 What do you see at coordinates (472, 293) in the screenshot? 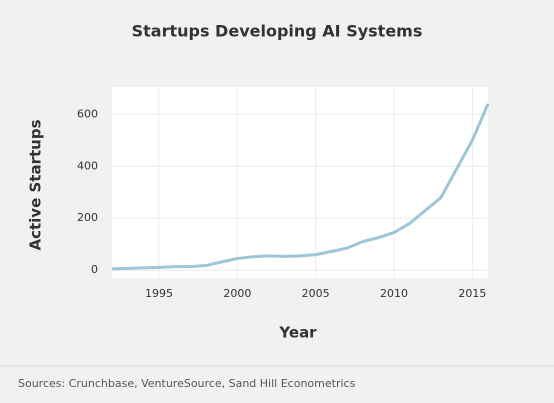
I see `x-tick-label: 2015` at bounding box center [472, 293].